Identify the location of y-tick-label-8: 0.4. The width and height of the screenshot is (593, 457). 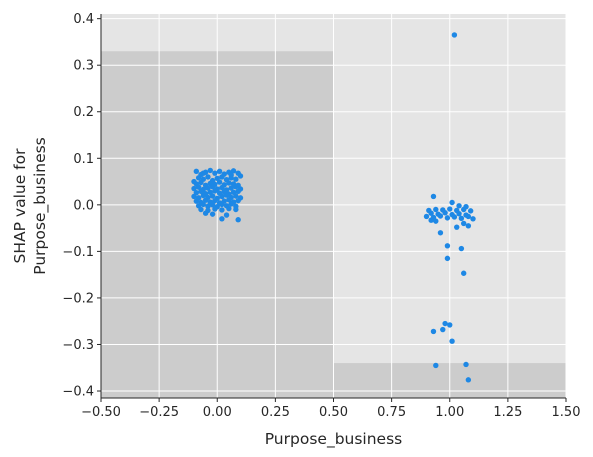
(83, 19).